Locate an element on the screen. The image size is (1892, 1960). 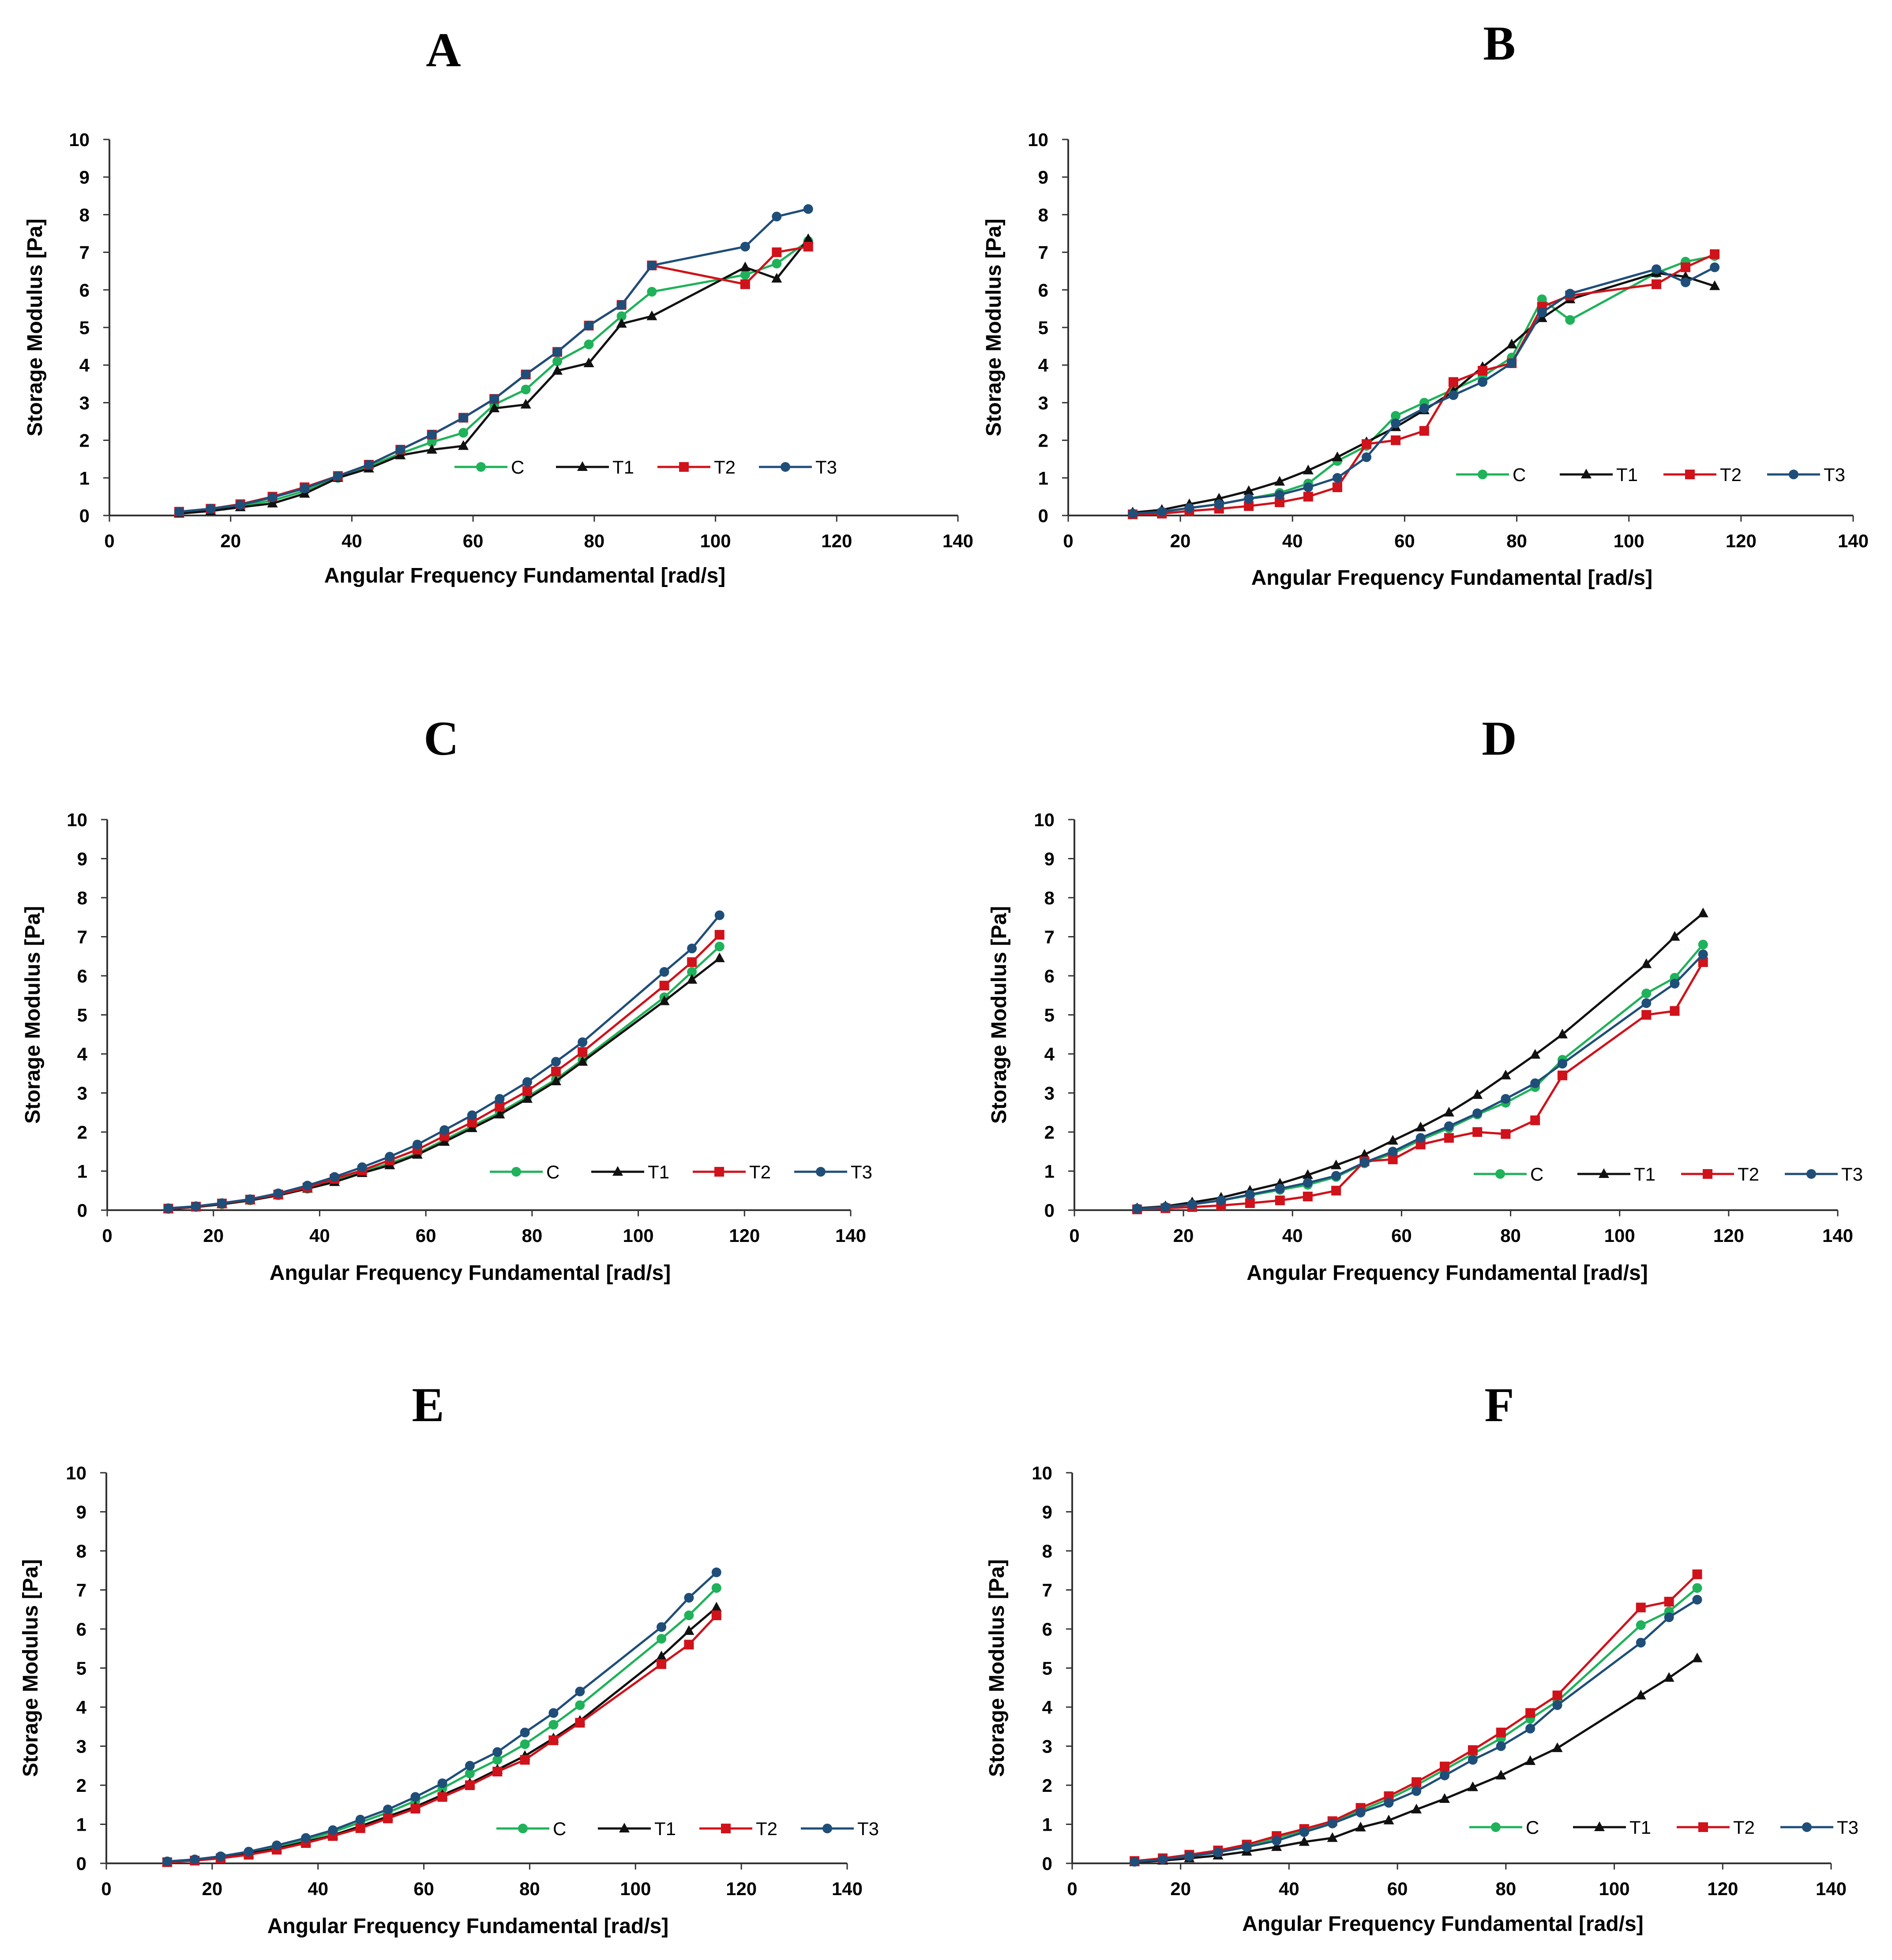
y-tick-label: 10 is located at coordinates (1038, 139).